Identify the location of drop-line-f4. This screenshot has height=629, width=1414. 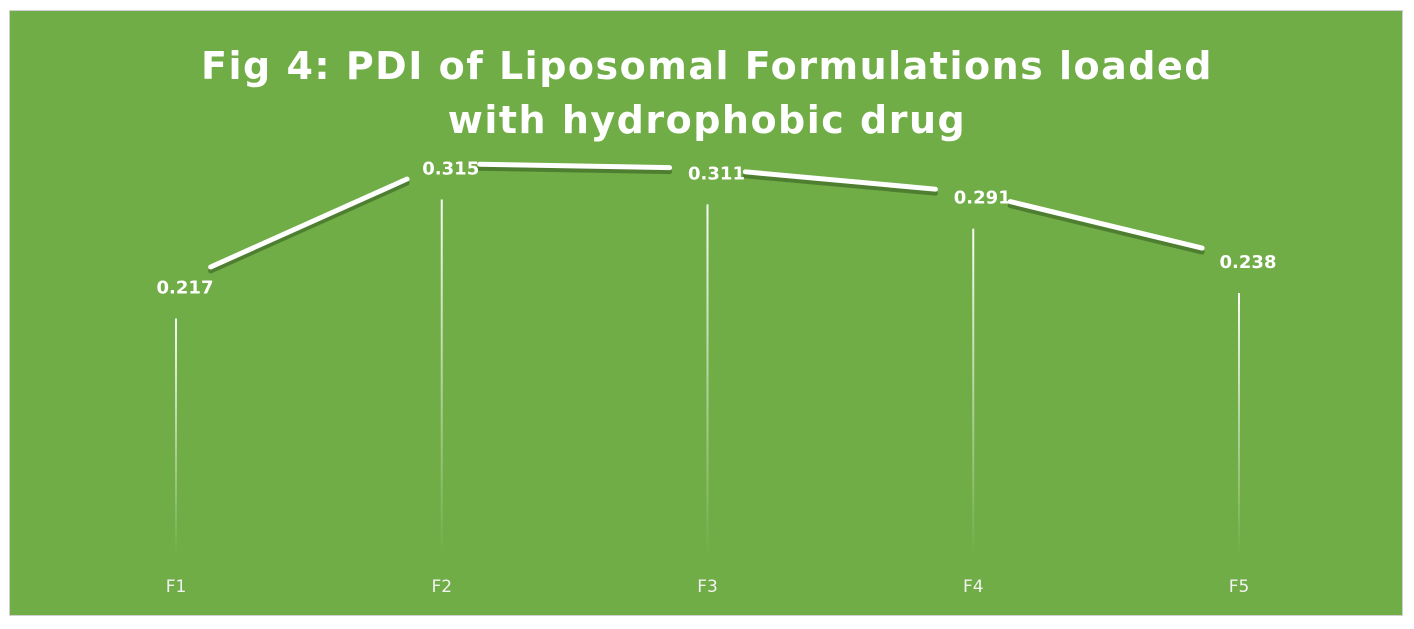
(973, 392).